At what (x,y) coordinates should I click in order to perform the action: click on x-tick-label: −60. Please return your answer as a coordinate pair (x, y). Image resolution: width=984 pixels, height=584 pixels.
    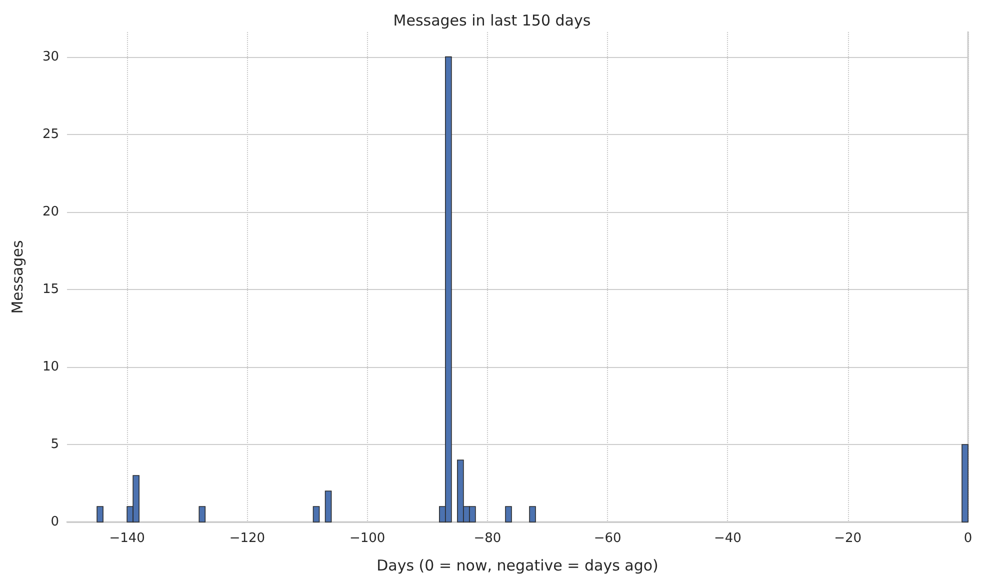
    Looking at the image, I should click on (608, 538).